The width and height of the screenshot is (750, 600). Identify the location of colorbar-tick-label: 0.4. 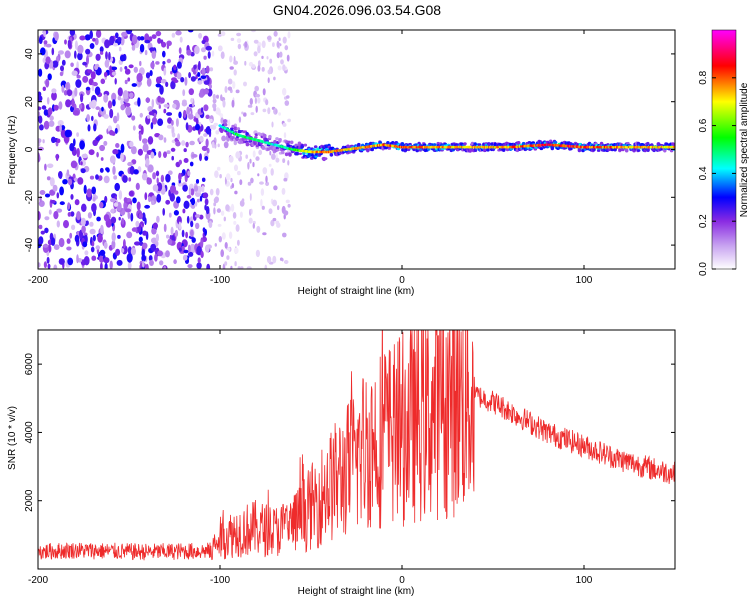
(703, 173).